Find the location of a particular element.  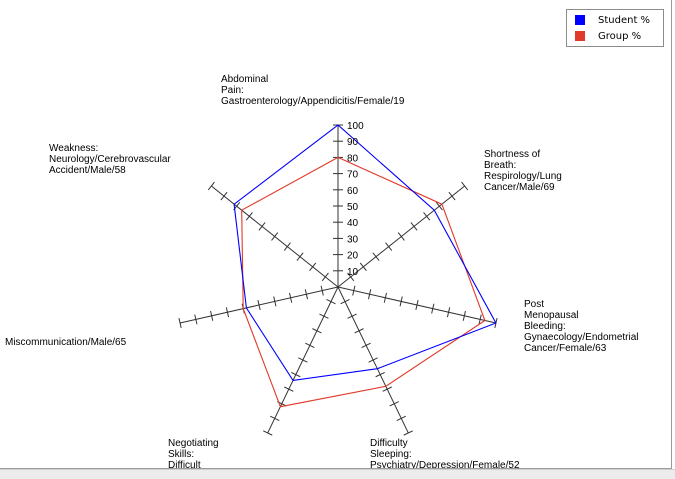

axis-label-line: Difficulty is located at coordinates (389, 443).